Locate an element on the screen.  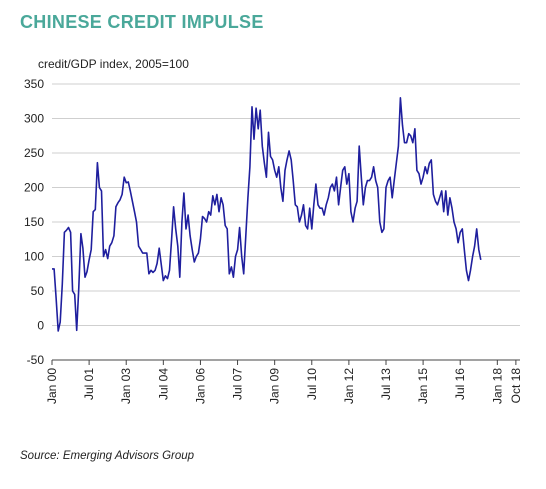
y-axis-ticks: -50 0 50 100 150 200 250 300 350 is located at coordinates (34, 222).